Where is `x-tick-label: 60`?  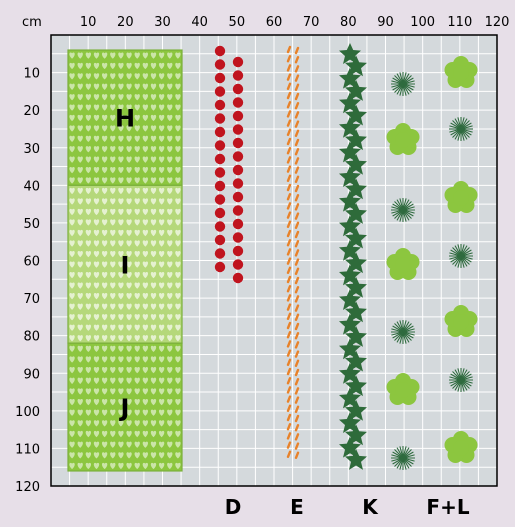
x-tick-label: 60 is located at coordinates (274, 22).